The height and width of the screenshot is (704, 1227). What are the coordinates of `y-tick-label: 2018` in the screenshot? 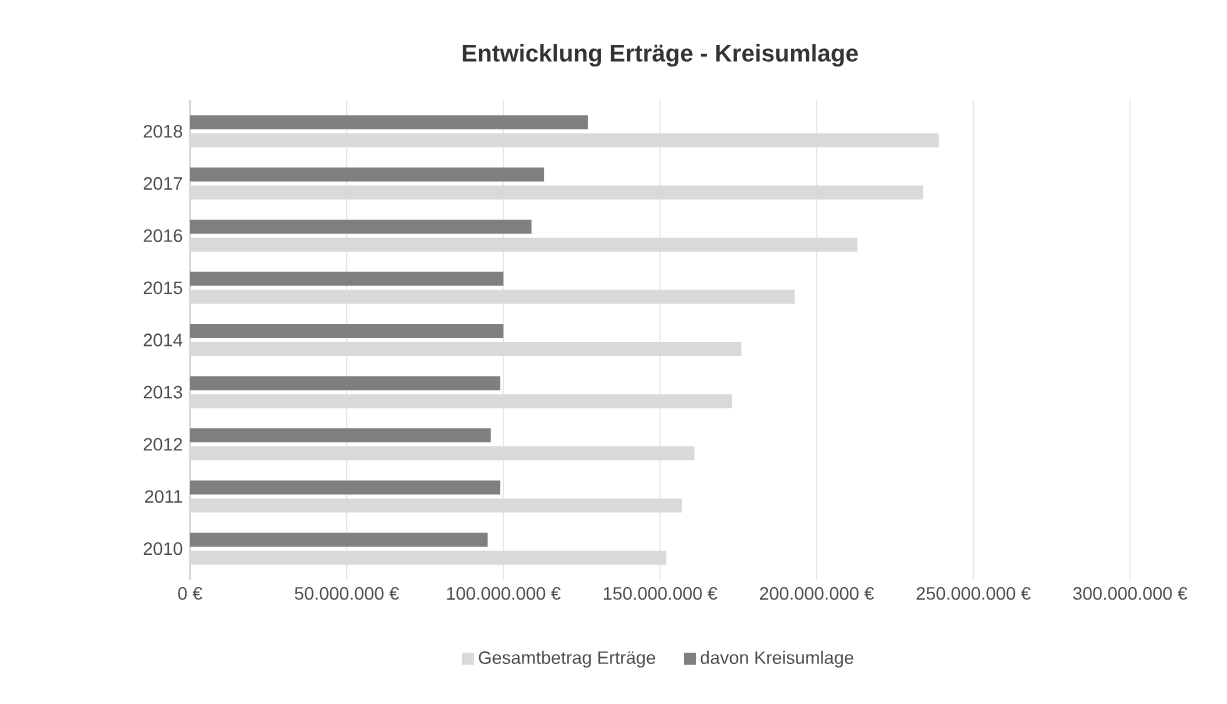 It's located at (163, 131).